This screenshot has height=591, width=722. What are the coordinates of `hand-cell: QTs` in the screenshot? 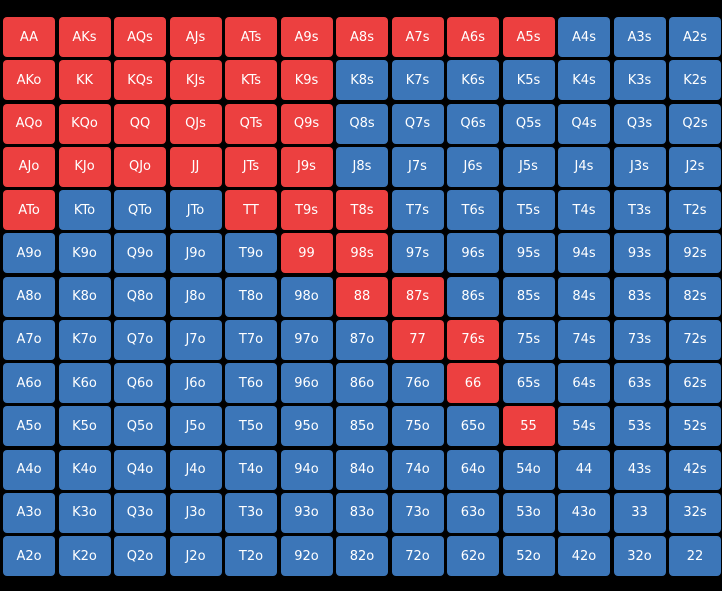 It's located at (251, 123).